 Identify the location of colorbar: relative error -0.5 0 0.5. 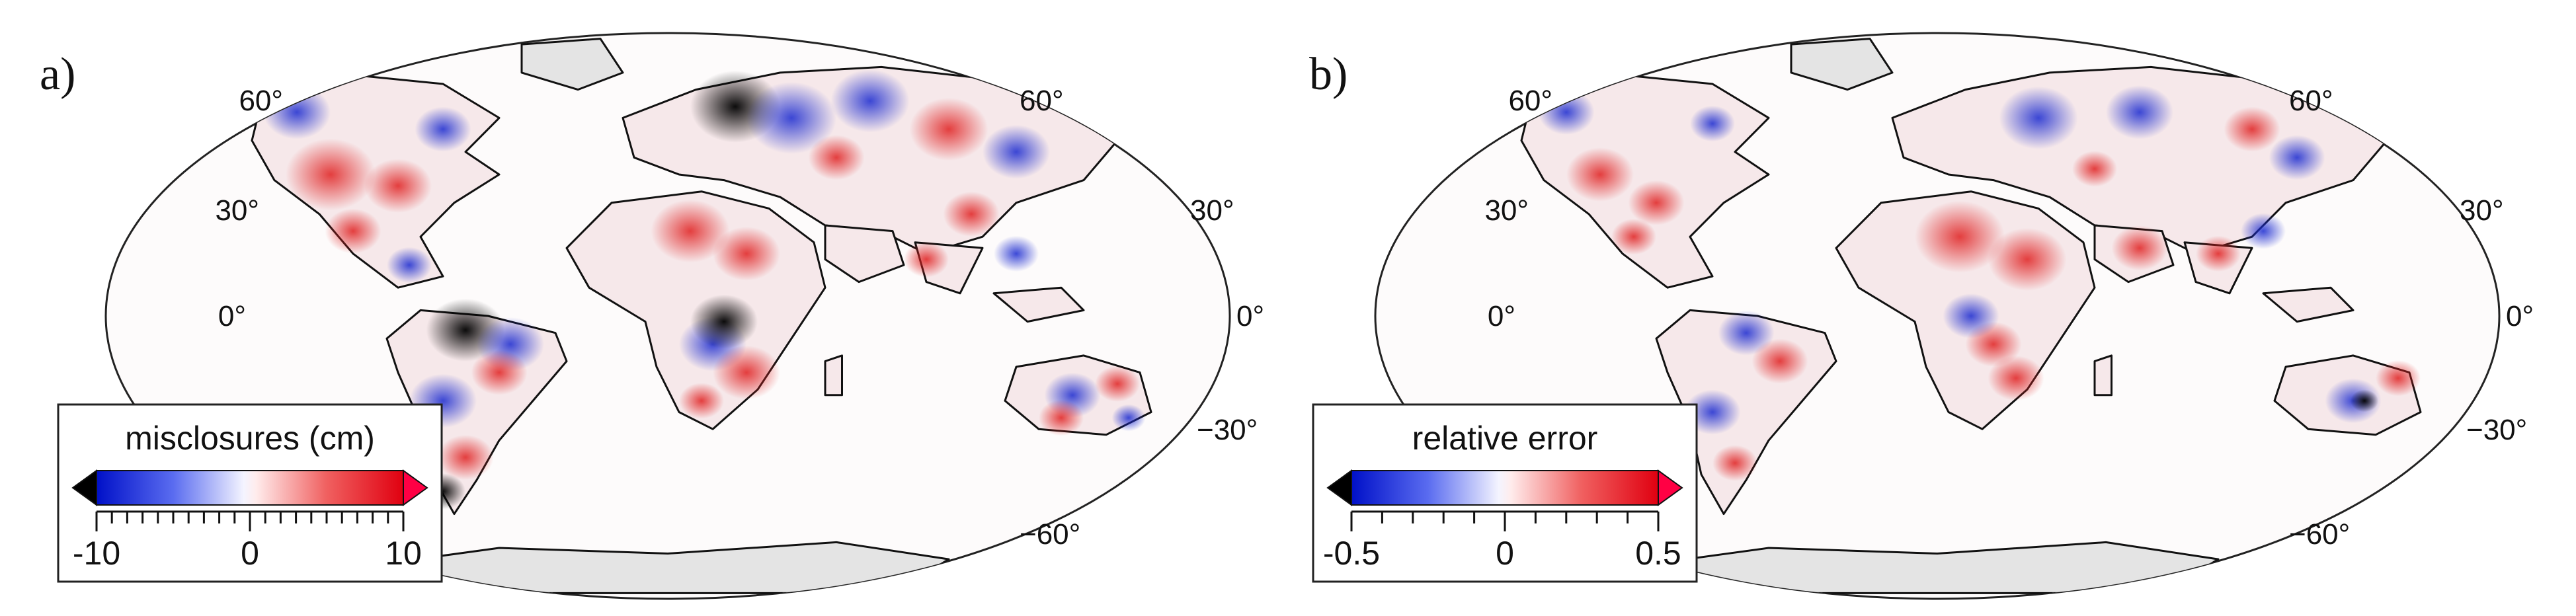
(1505, 493).